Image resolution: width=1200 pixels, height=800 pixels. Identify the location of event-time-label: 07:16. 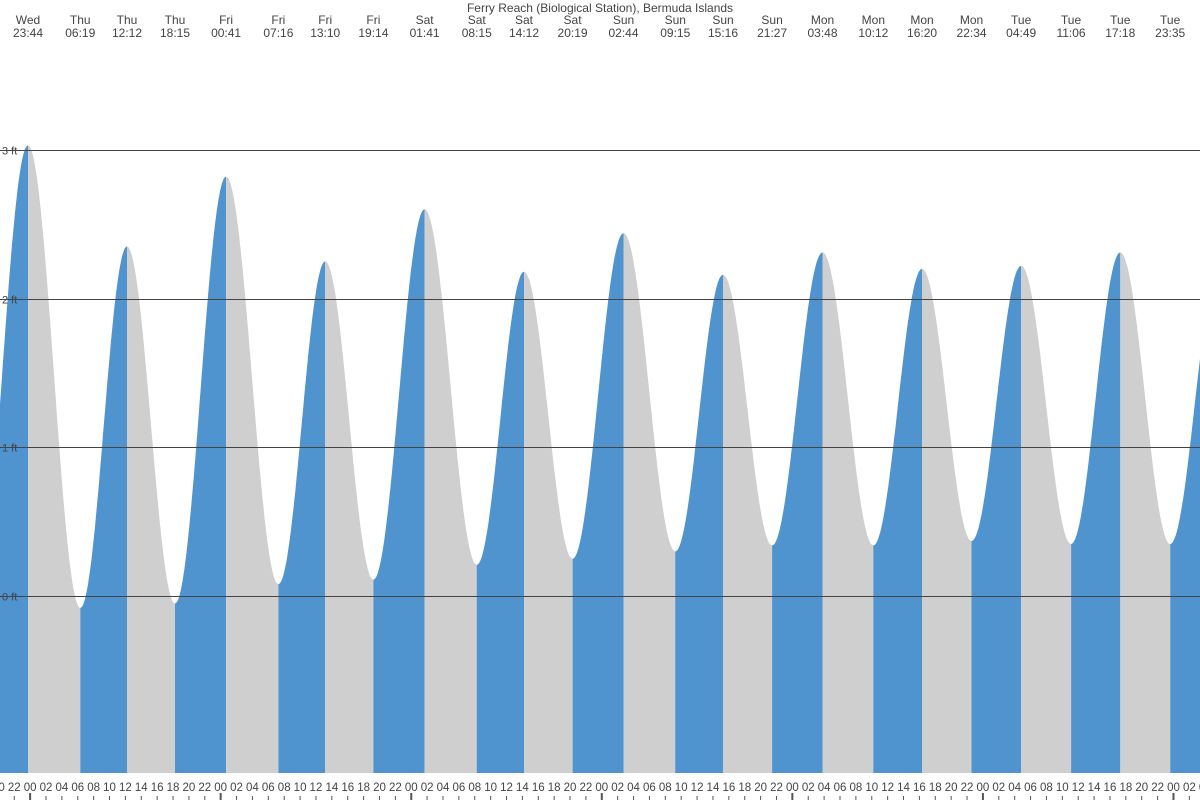
(278, 33).